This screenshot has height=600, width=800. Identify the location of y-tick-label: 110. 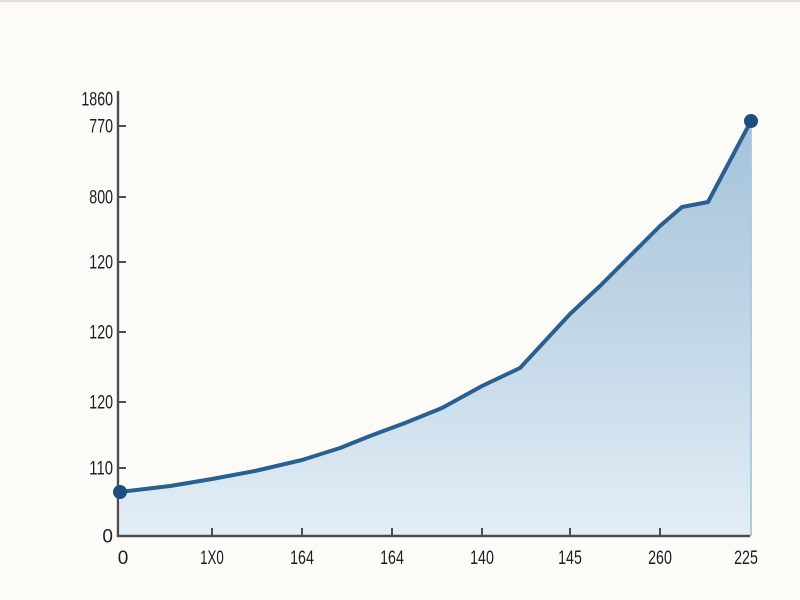
(101, 469).